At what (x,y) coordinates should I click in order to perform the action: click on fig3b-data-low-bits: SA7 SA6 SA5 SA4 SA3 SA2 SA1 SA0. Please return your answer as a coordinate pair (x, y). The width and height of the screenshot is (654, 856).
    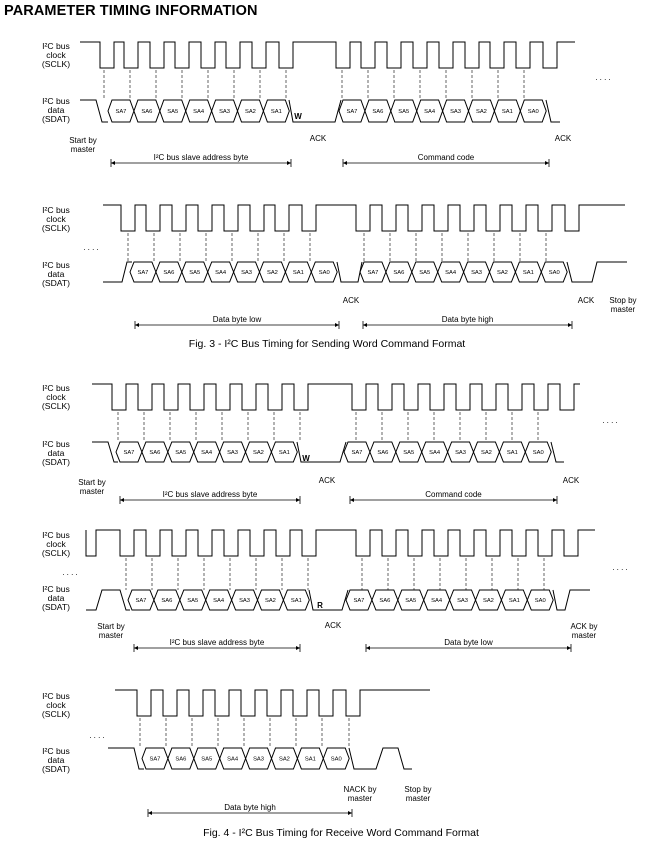
    Looking at the image, I should click on (233, 272).